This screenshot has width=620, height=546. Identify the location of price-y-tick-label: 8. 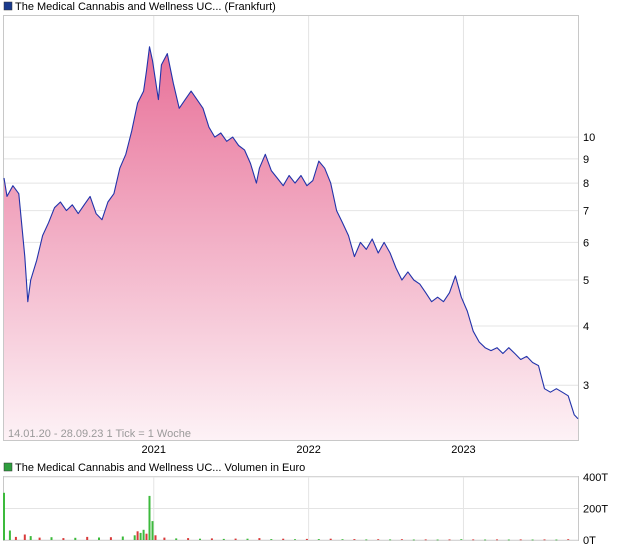
(586, 184).